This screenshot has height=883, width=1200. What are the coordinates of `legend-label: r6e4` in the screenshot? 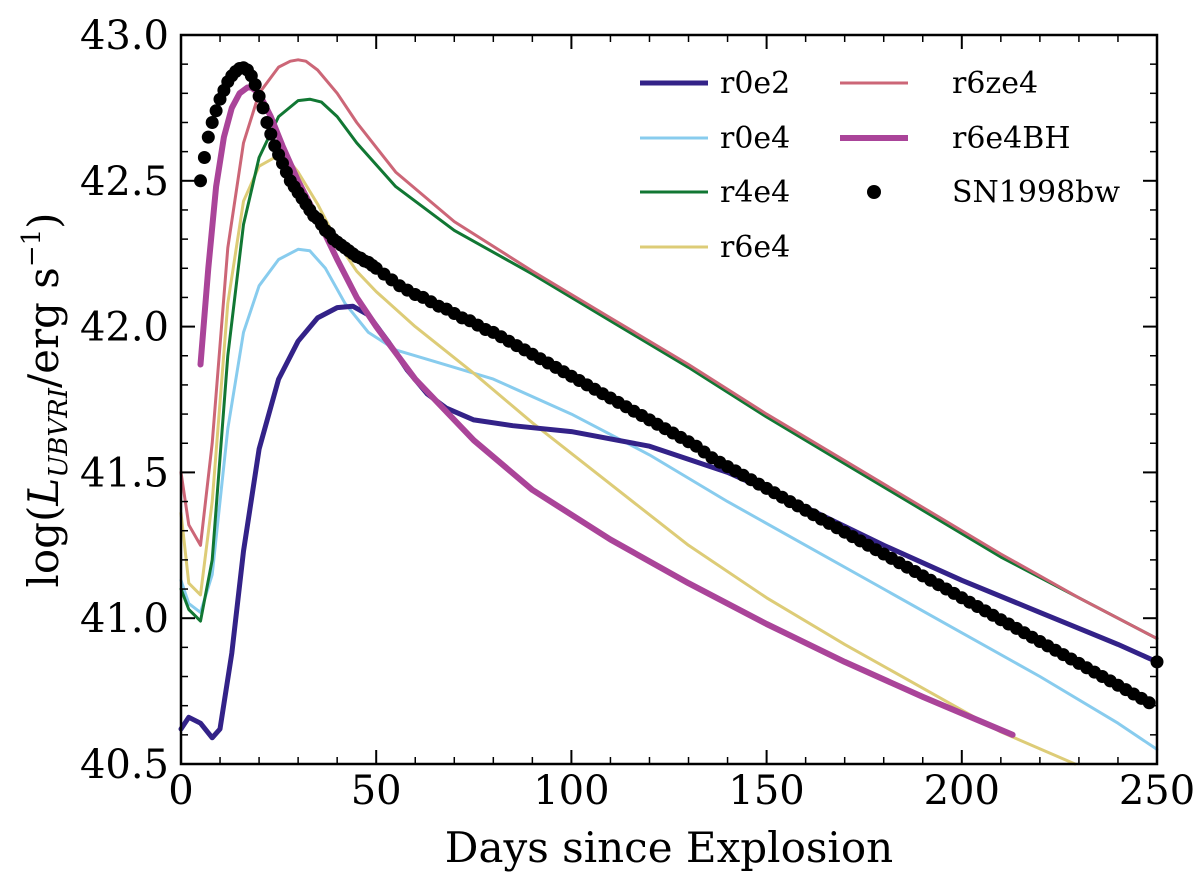 It's located at (755, 247).